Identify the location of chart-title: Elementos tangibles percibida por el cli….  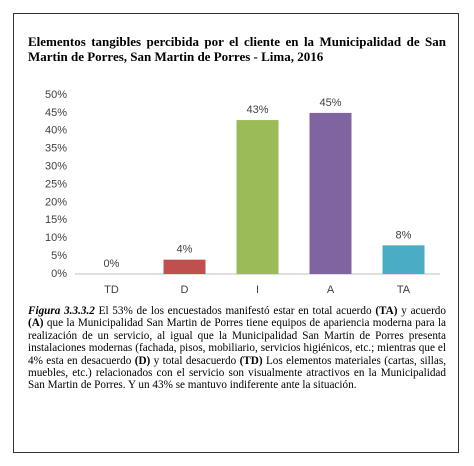
(237, 49).